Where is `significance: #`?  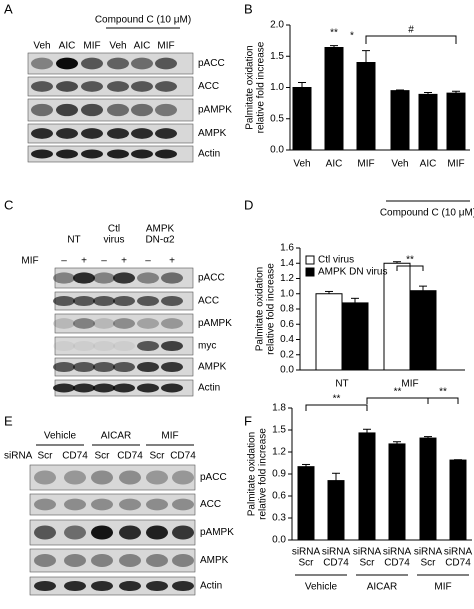
significance: # is located at coordinates (411, 30).